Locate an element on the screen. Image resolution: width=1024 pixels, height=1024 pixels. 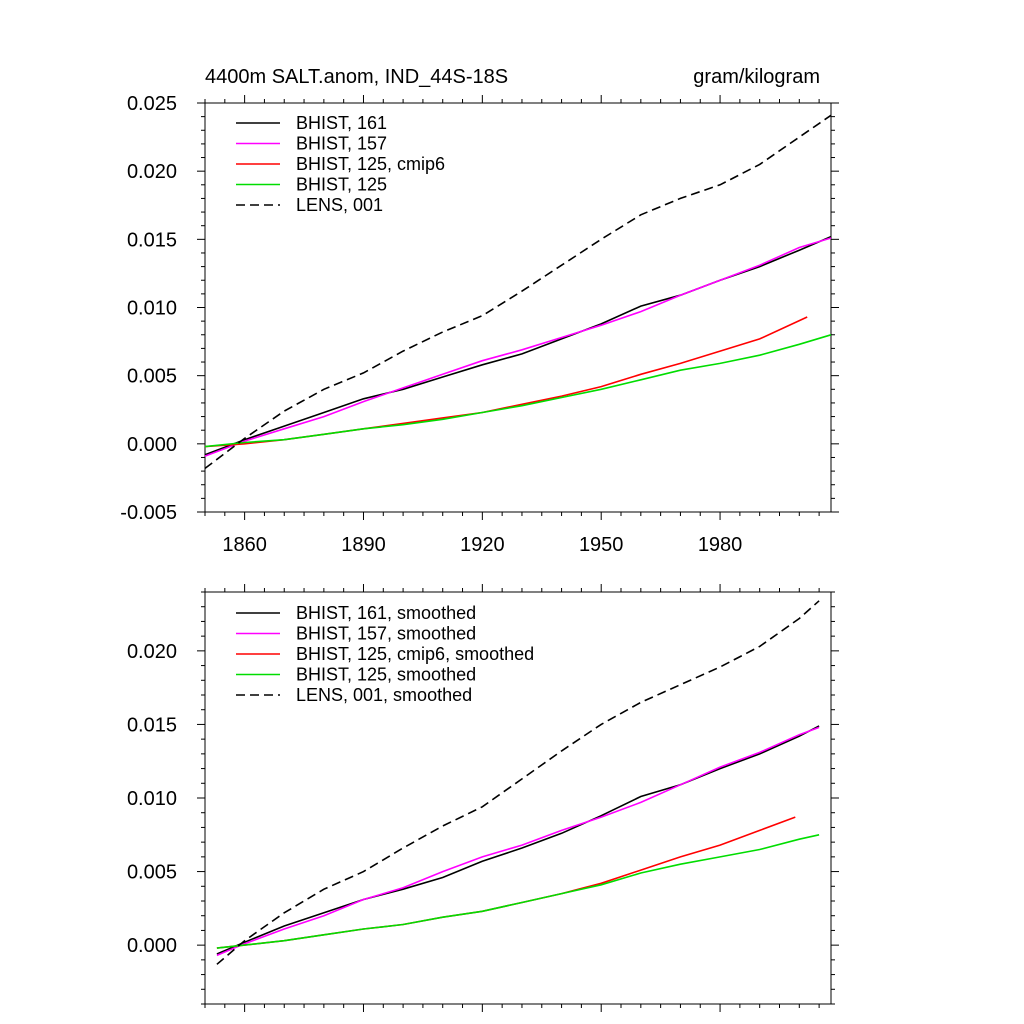
legend-label: LENS, 001 is located at coordinates (339, 205).